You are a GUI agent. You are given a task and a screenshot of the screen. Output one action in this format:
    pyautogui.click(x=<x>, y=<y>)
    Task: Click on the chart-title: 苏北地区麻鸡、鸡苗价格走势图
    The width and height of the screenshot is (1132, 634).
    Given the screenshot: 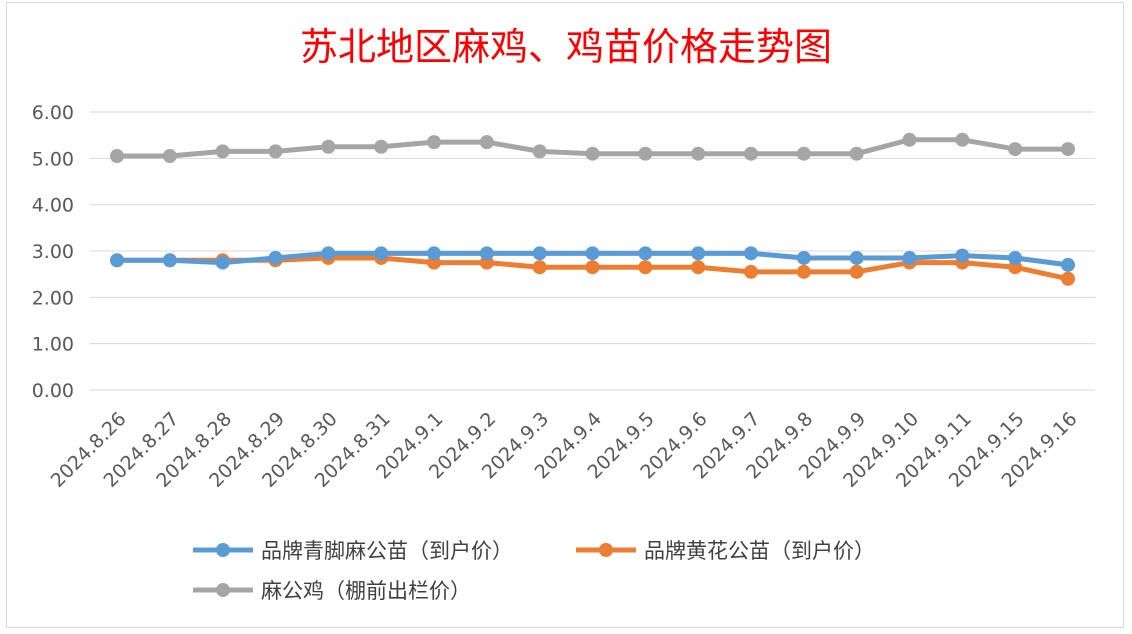 What is the action you would take?
    pyautogui.click(x=566, y=47)
    